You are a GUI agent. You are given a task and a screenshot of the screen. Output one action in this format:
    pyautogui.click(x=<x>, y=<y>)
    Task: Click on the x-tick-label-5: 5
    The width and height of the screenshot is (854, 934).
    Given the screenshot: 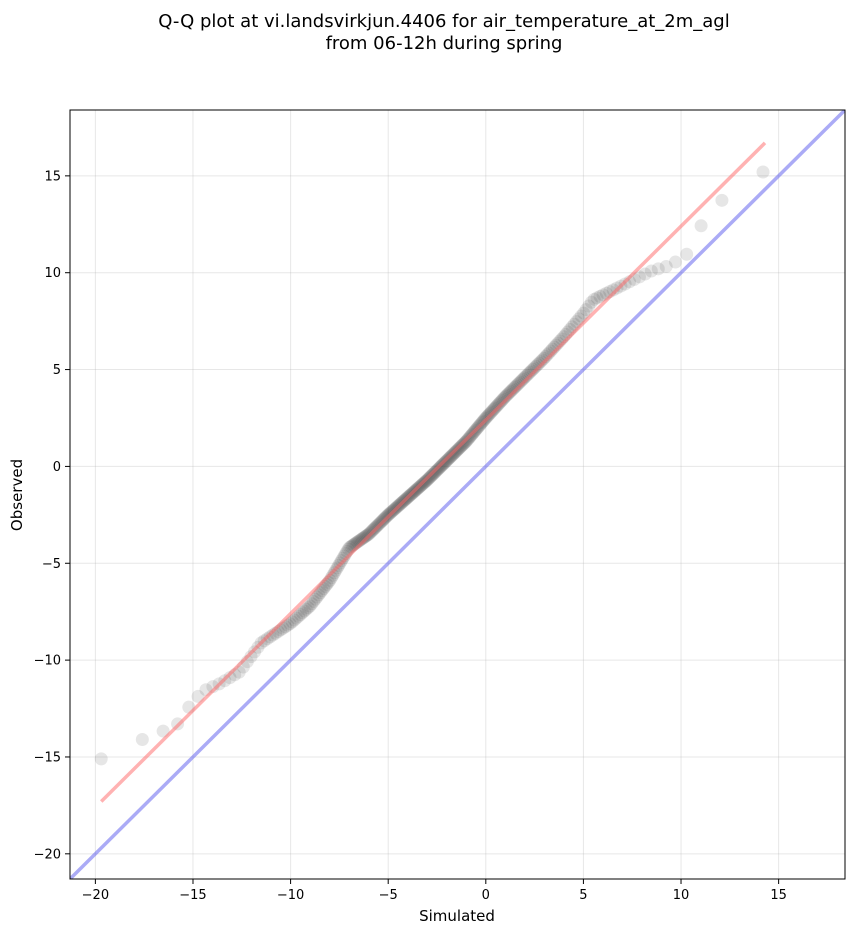 What is the action you would take?
    pyautogui.click(x=583, y=895)
    